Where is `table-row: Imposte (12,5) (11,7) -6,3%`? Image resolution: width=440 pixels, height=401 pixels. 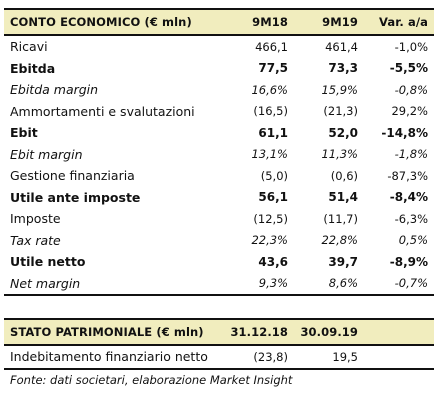
table-row: Imposte (12,5) (11,7) -6,3% is located at coordinates (219, 219).